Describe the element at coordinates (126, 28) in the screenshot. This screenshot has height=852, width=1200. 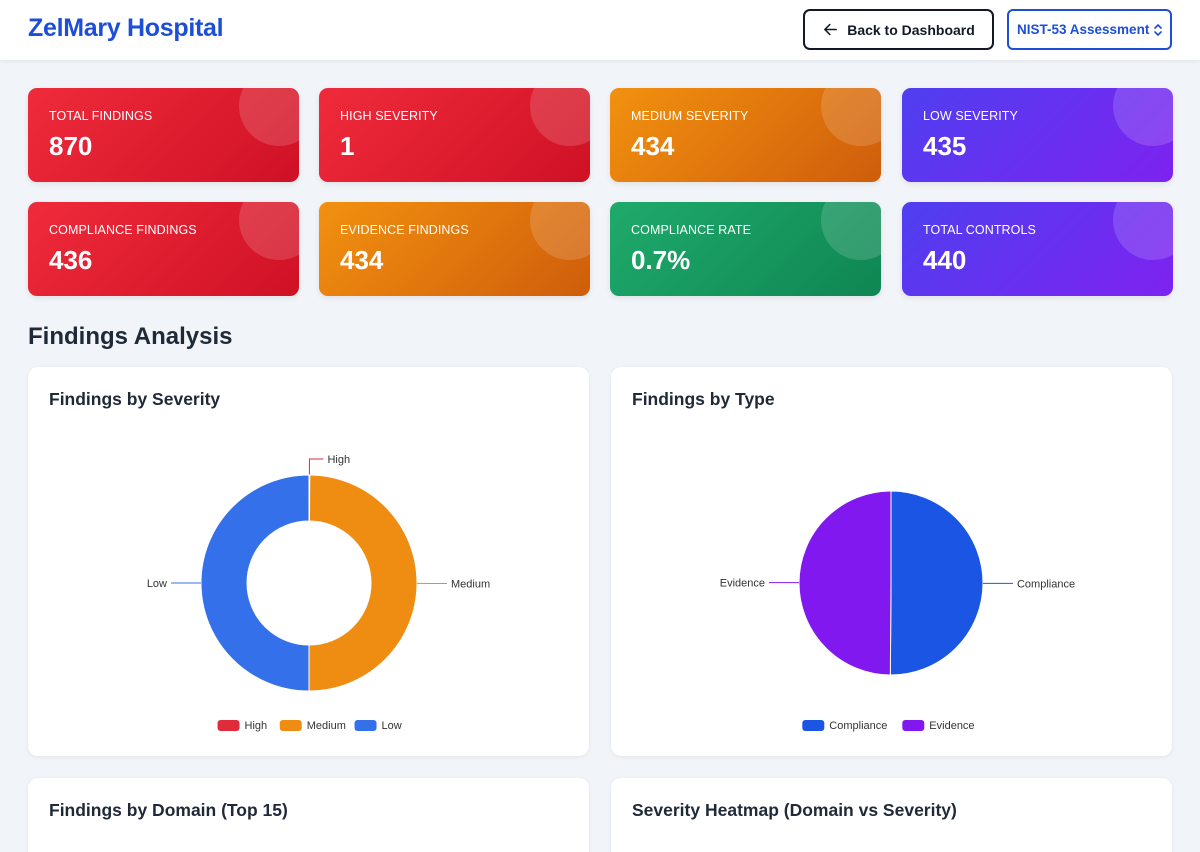
I see `hospital-title: ZelMary Hospital` at that location.